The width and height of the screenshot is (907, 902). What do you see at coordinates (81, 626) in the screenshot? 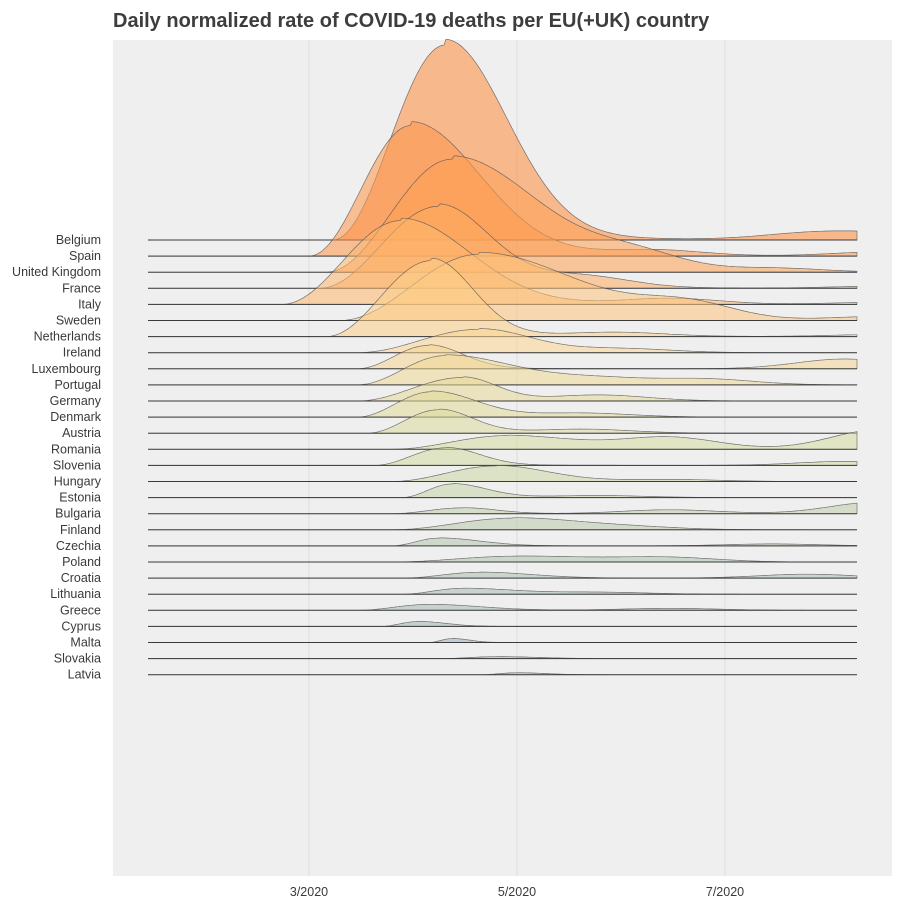
I see `y-tick-label: Cyprus` at bounding box center [81, 626].